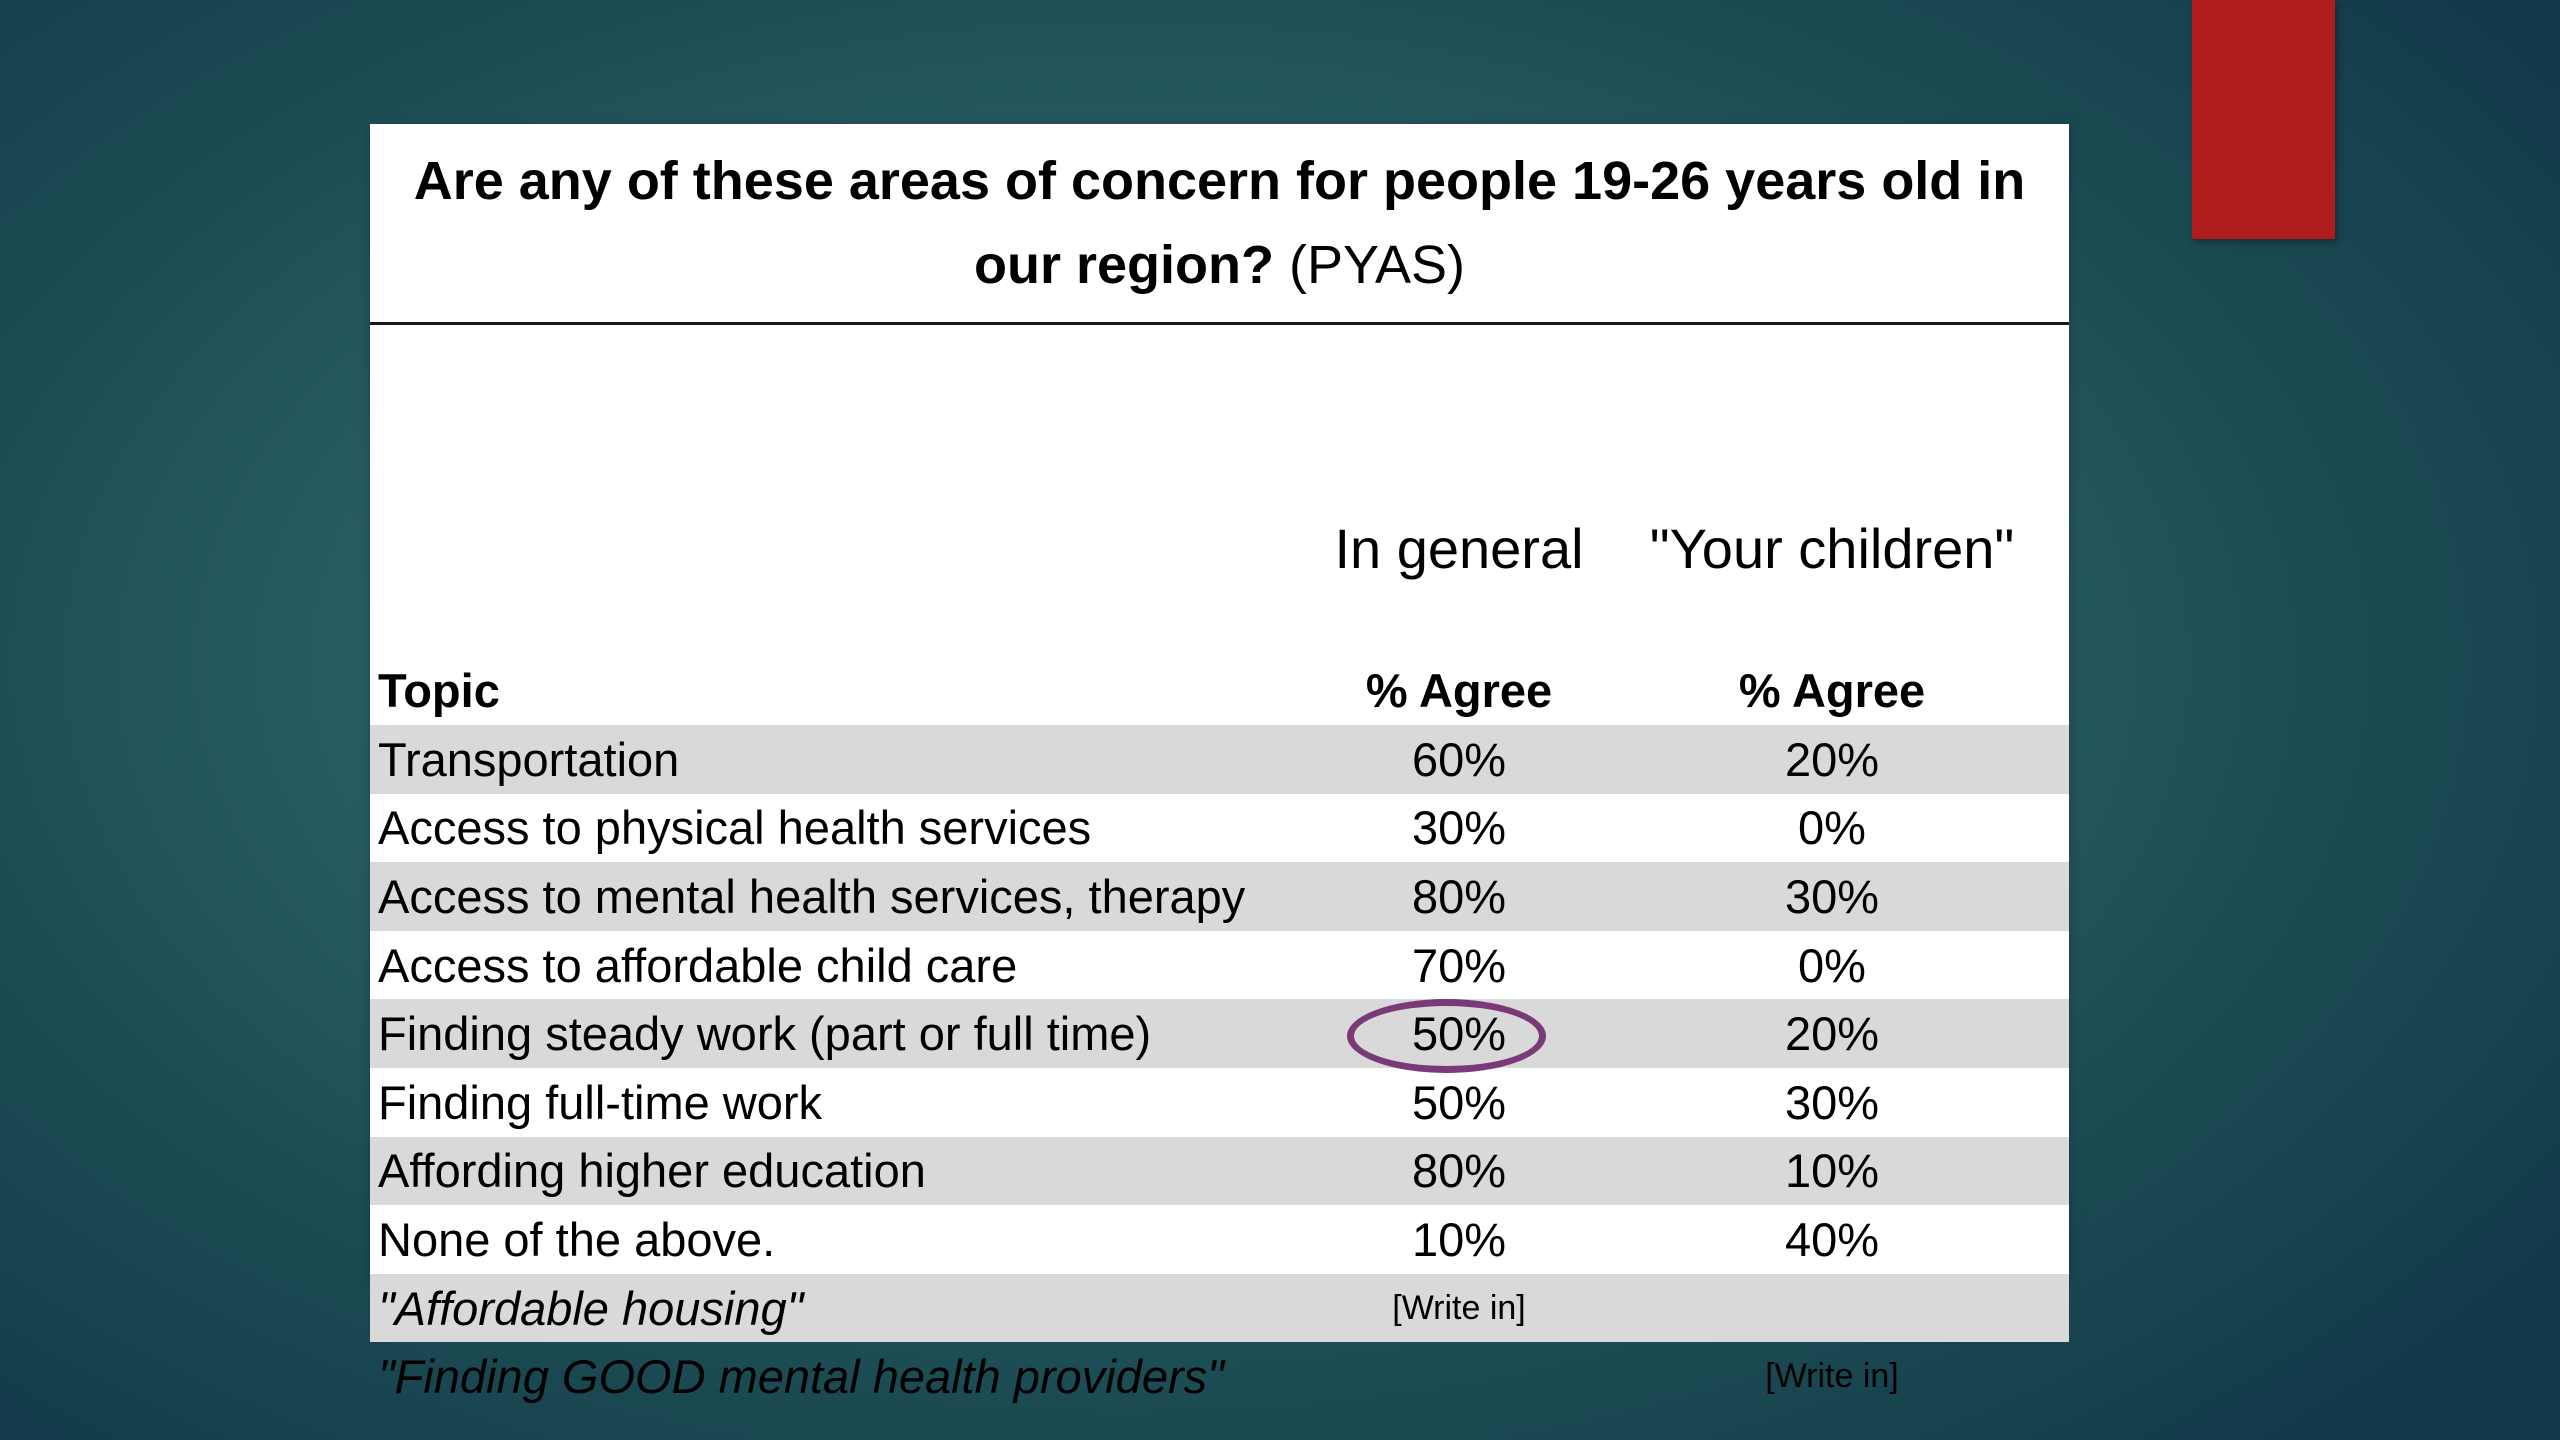 The width and height of the screenshot is (2560, 1440). What do you see at coordinates (1219, 1102) in the screenshot?
I see `table-row: Finding full-time work 50% 30%` at bounding box center [1219, 1102].